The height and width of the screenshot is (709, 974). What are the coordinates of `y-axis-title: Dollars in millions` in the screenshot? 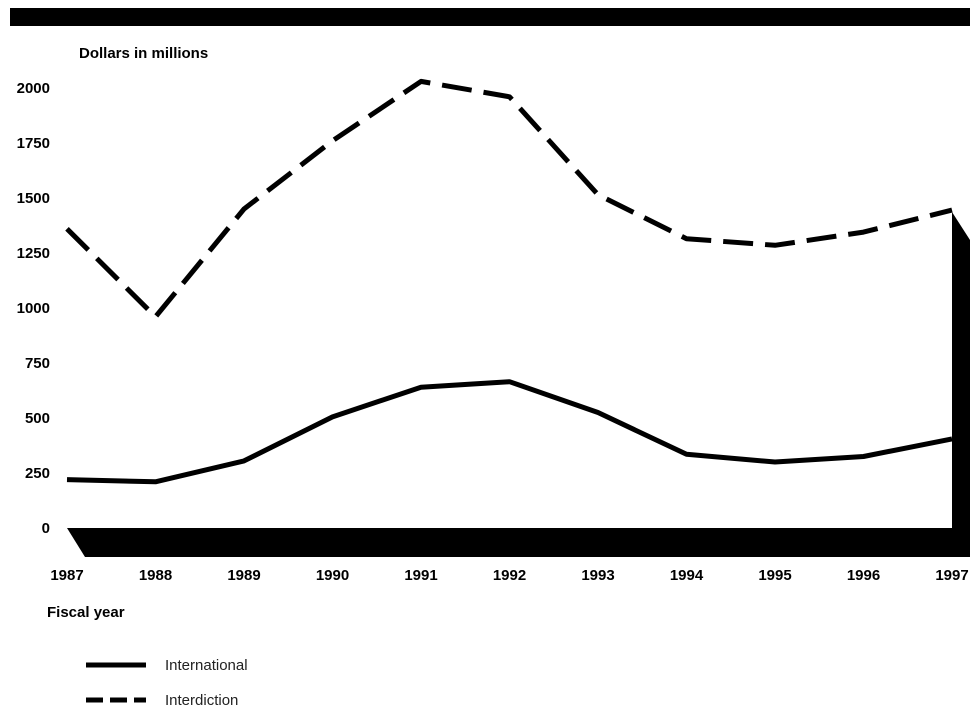 It's located at (143, 53).